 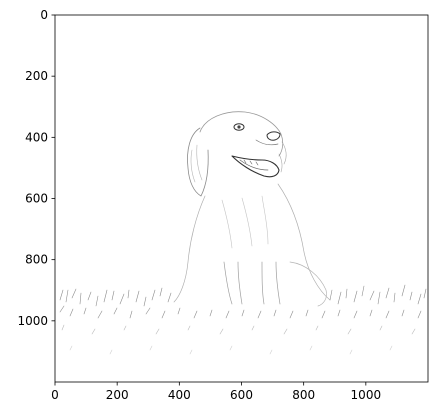 I want to click on puppy-pupil, so click(x=239, y=127).